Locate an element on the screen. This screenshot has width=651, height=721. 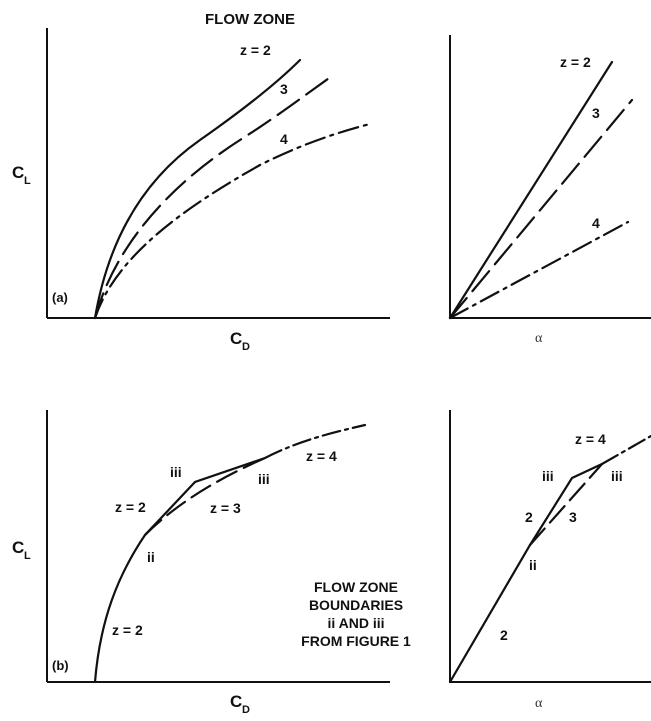
annotation-2-upper: 2 is located at coordinates (529, 517).